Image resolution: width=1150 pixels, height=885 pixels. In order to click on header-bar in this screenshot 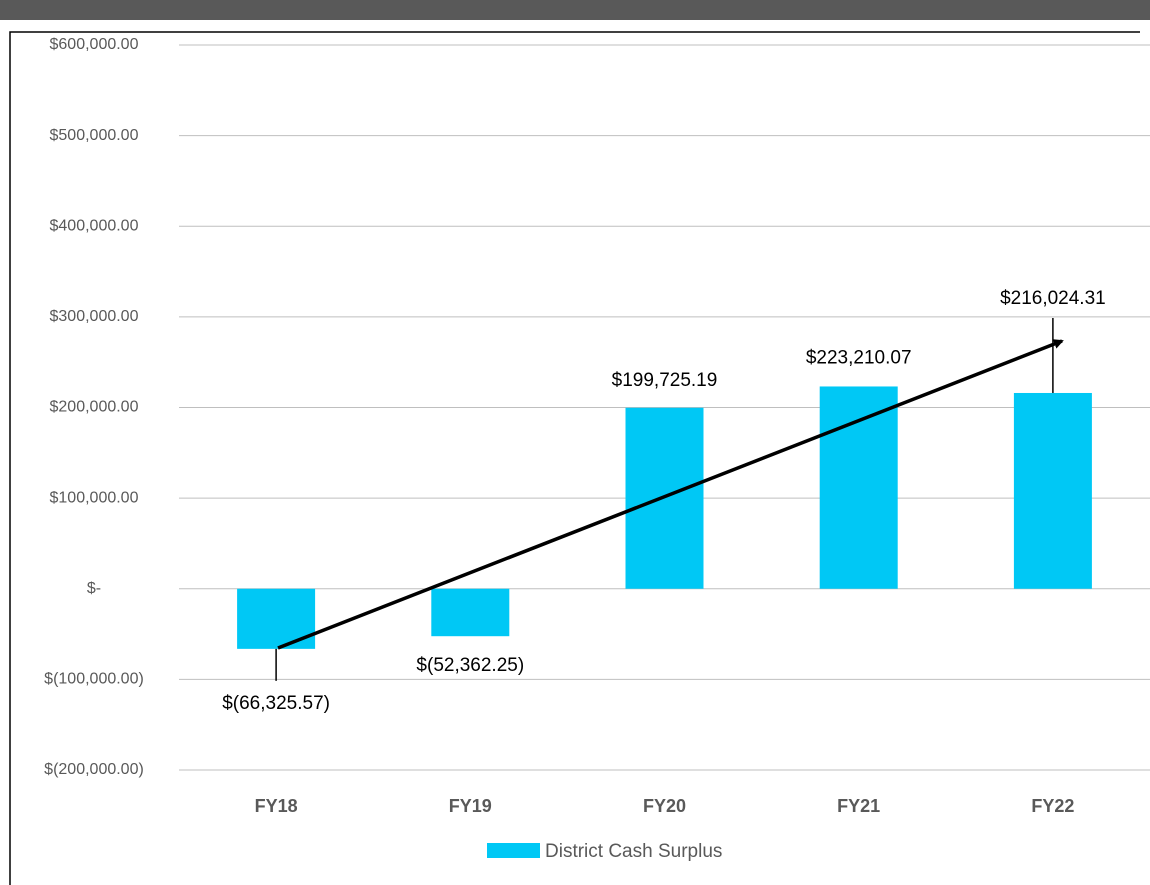, I will do `click(575, 10)`.